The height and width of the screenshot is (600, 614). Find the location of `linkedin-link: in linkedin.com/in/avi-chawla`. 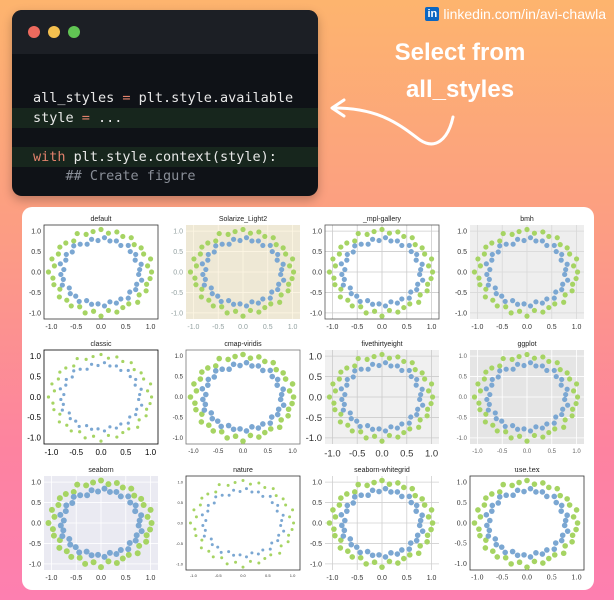

linkedin-link: in linkedin.com/in/avi-chawla is located at coordinates (515, 14).